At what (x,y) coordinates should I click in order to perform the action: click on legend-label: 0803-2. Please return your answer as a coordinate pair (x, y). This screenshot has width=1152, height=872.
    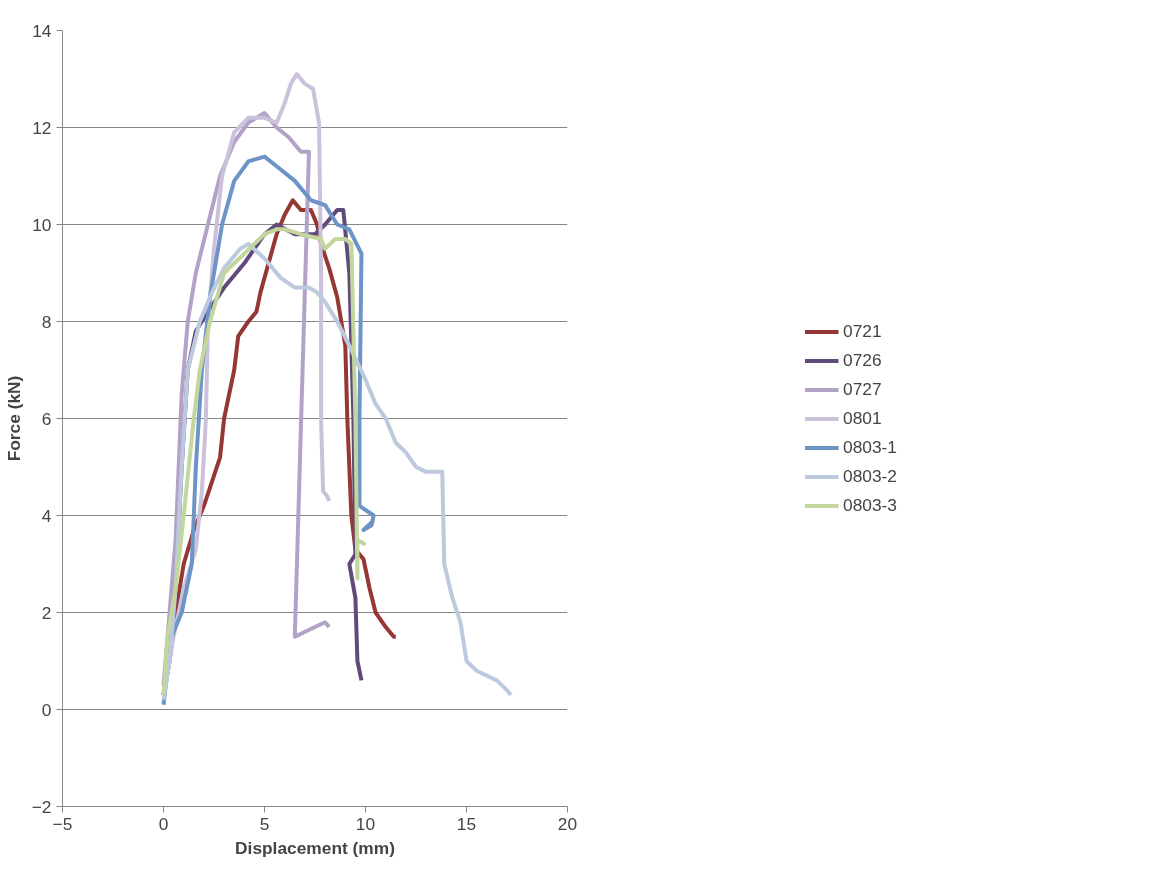
    Looking at the image, I should click on (870, 476).